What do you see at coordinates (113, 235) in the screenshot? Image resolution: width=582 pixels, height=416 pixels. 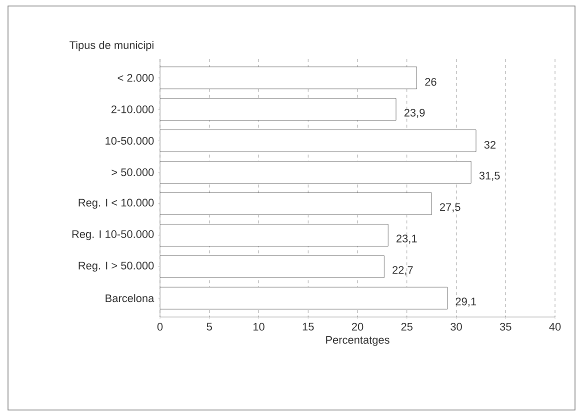 I see `y-tick-label: Reg. I 10-50.000` at bounding box center [113, 235].